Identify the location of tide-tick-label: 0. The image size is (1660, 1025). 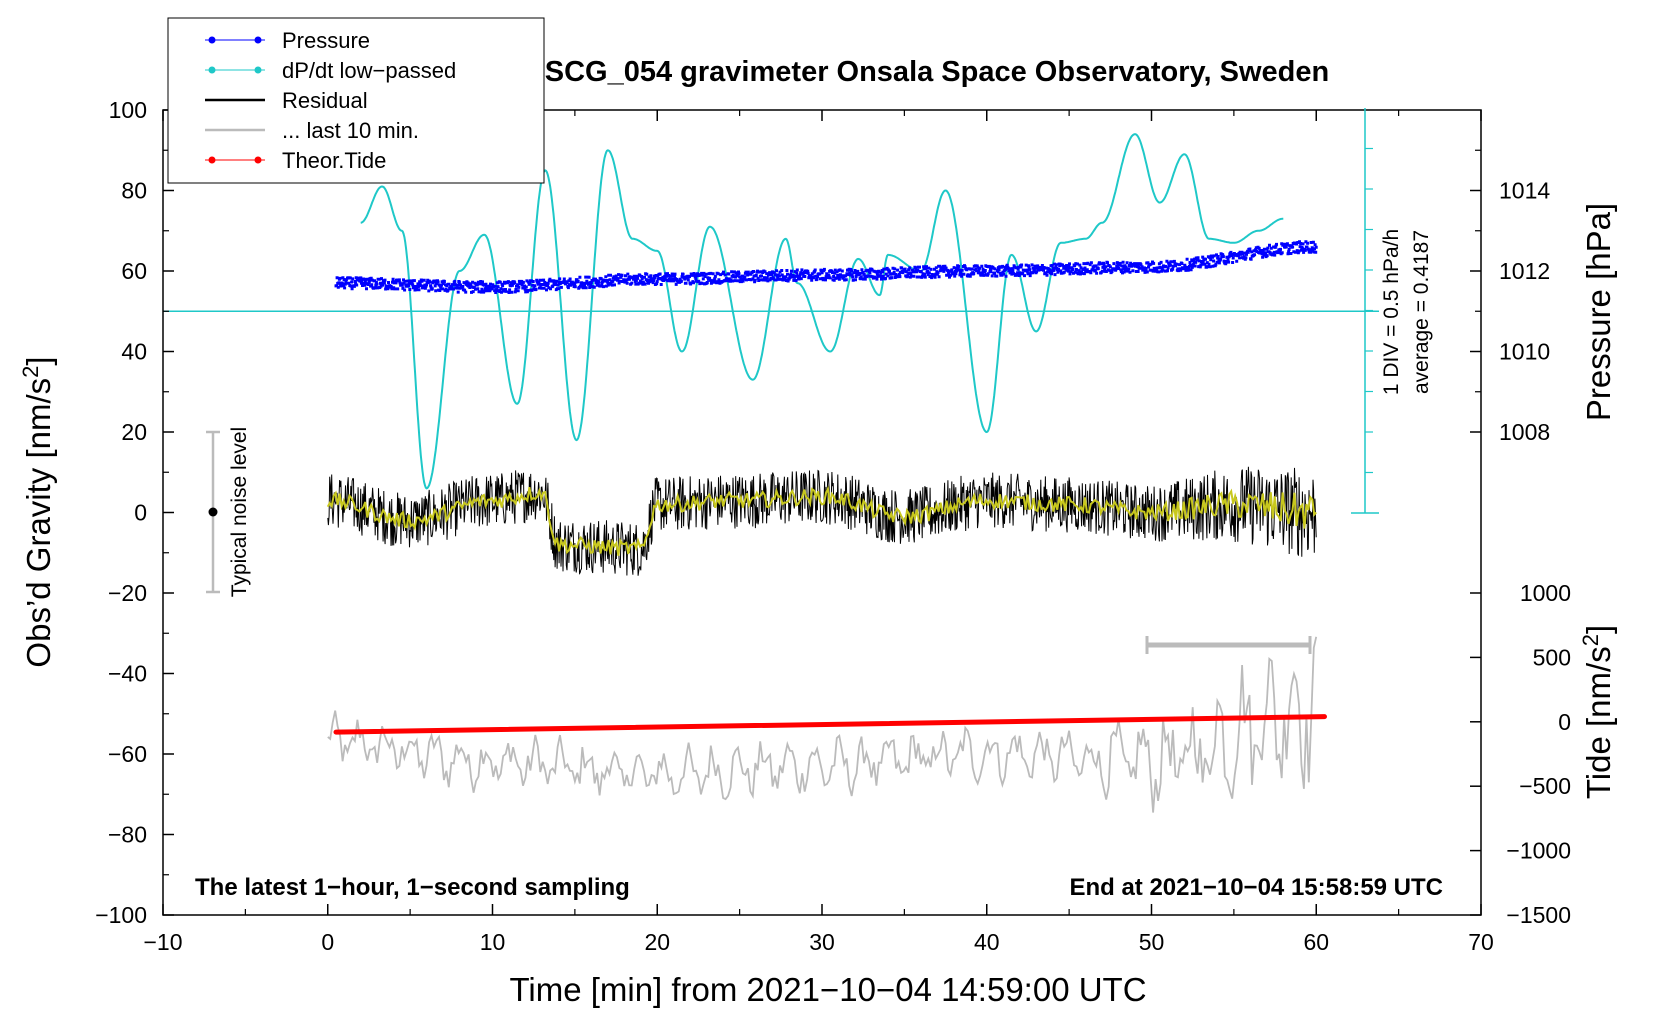
(1564, 722).